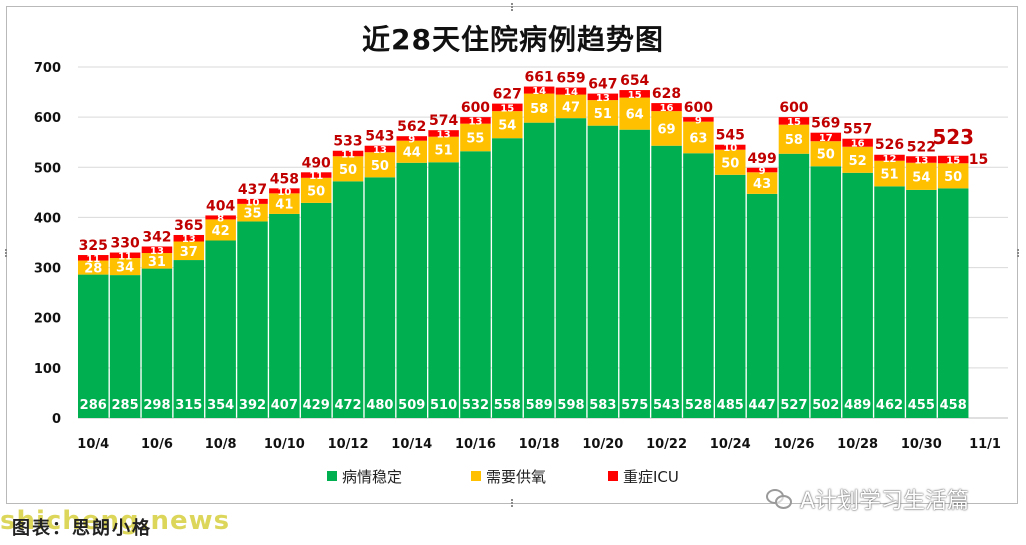  Describe the element at coordinates (47, 369) in the screenshot. I see `y-tick-label: 100` at that location.